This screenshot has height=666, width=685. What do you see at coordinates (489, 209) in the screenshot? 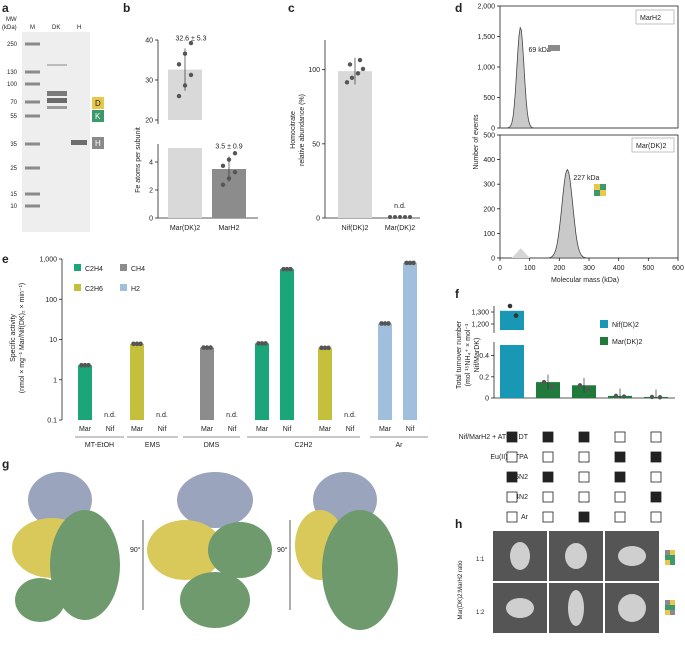
I see `d-ytick-label: 200` at bounding box center [489, 209].